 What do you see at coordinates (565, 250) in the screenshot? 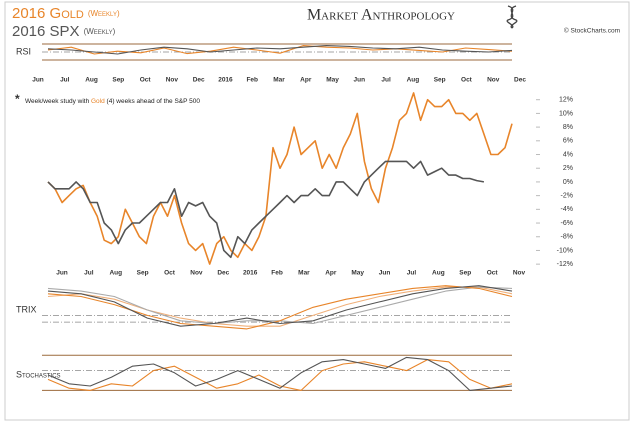
I see `y-tick-label: -10%` at bounding box center [565, 250].